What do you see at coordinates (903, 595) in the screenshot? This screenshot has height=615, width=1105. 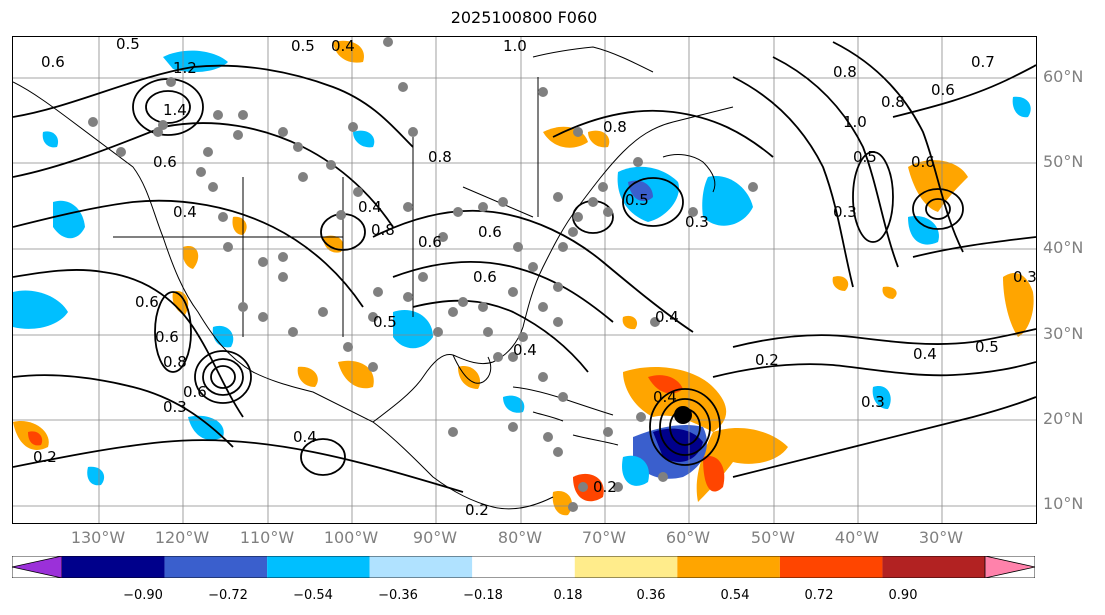 I see `colorbar-tick-label: 0.90` at bounding box center [903, 595].